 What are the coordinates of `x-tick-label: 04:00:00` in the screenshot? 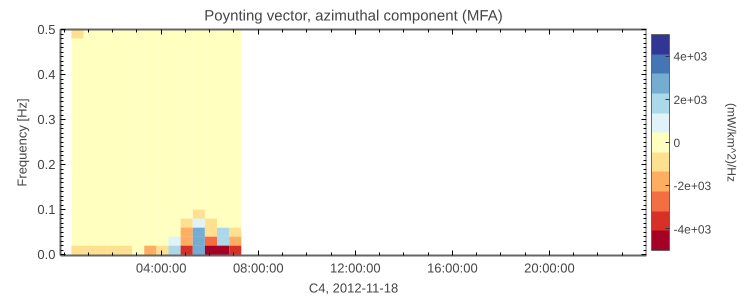 It's located at (161, 268).